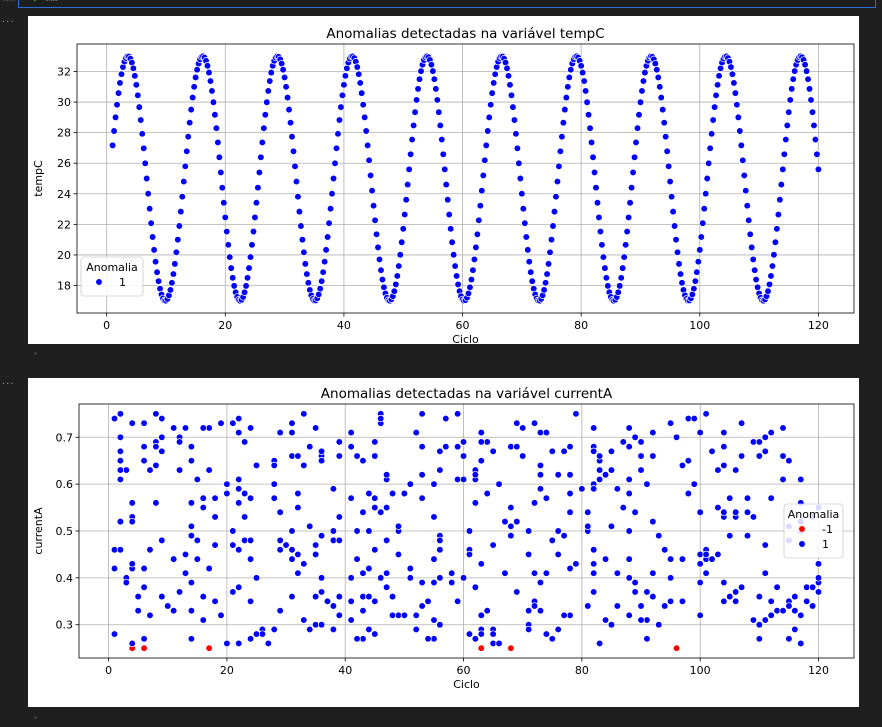 The height and width of the screenshot is (727, 882). I want to click on y-tick-label: 18, so click(64, 285).